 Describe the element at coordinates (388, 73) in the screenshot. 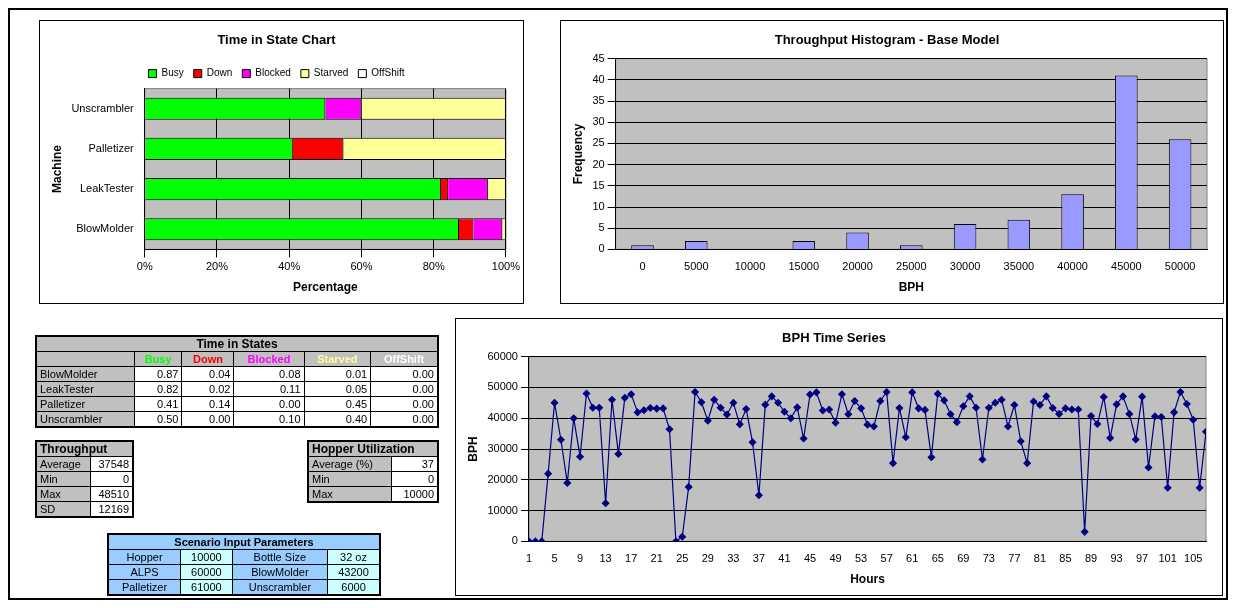

I see `legend-label: OffShift` at that location.